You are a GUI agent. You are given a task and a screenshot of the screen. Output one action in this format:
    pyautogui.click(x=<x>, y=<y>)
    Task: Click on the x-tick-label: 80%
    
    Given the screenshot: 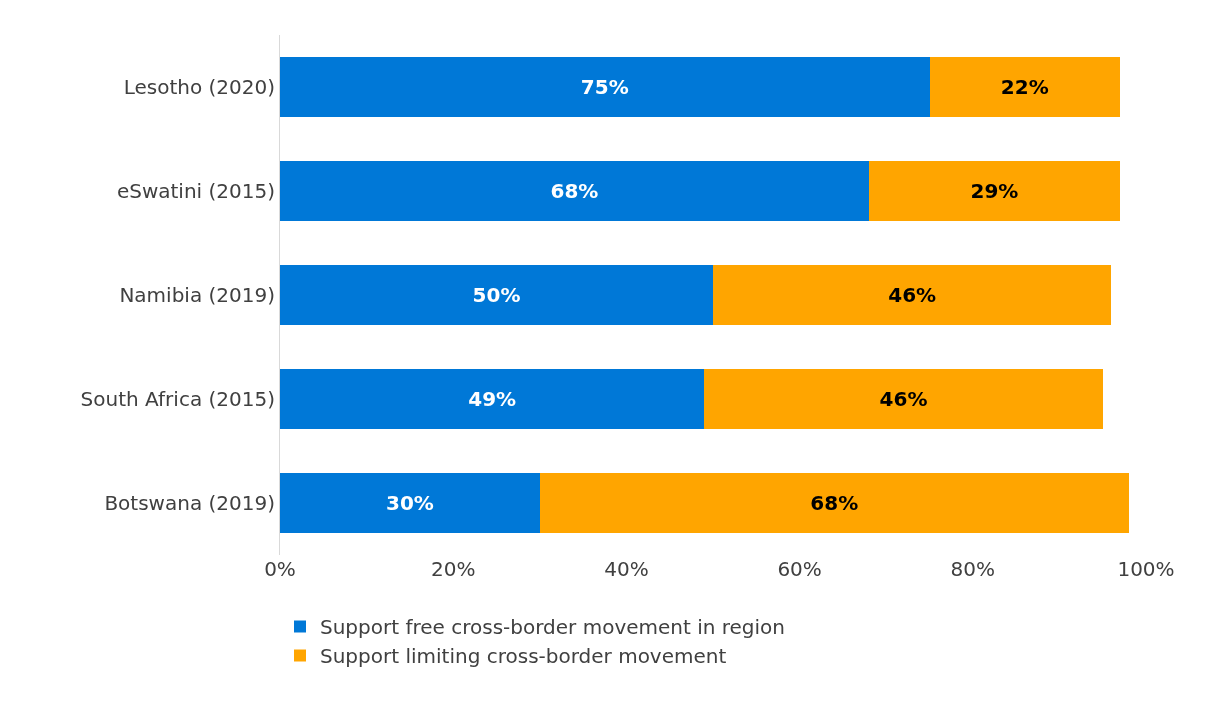 What is the action you would take?
    pyautogui.click(x=973, y=569)
    